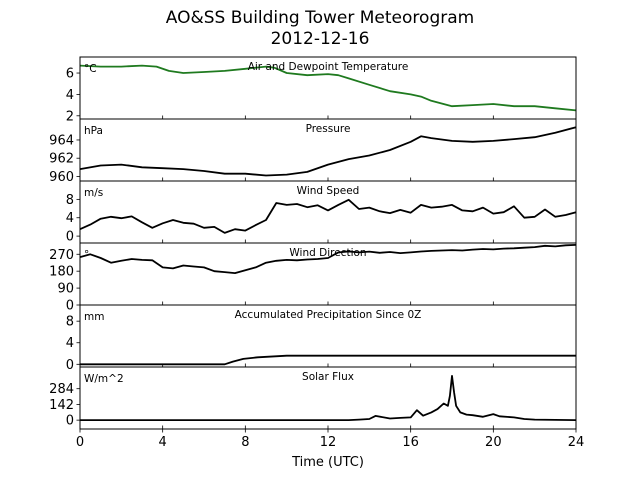 The image size is (640, 480). I want to click on panel-pressure-ytick-label-2: 964, so click(61, 140).